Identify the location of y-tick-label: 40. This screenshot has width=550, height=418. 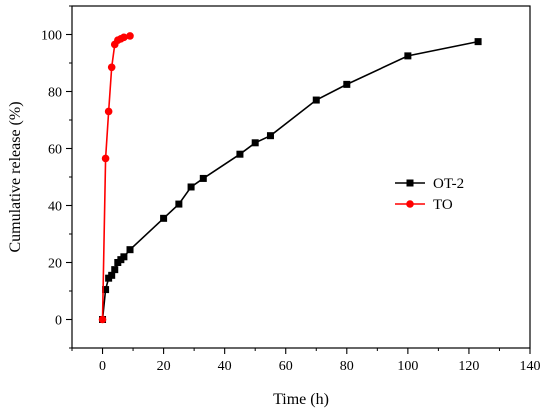
(55, 207).